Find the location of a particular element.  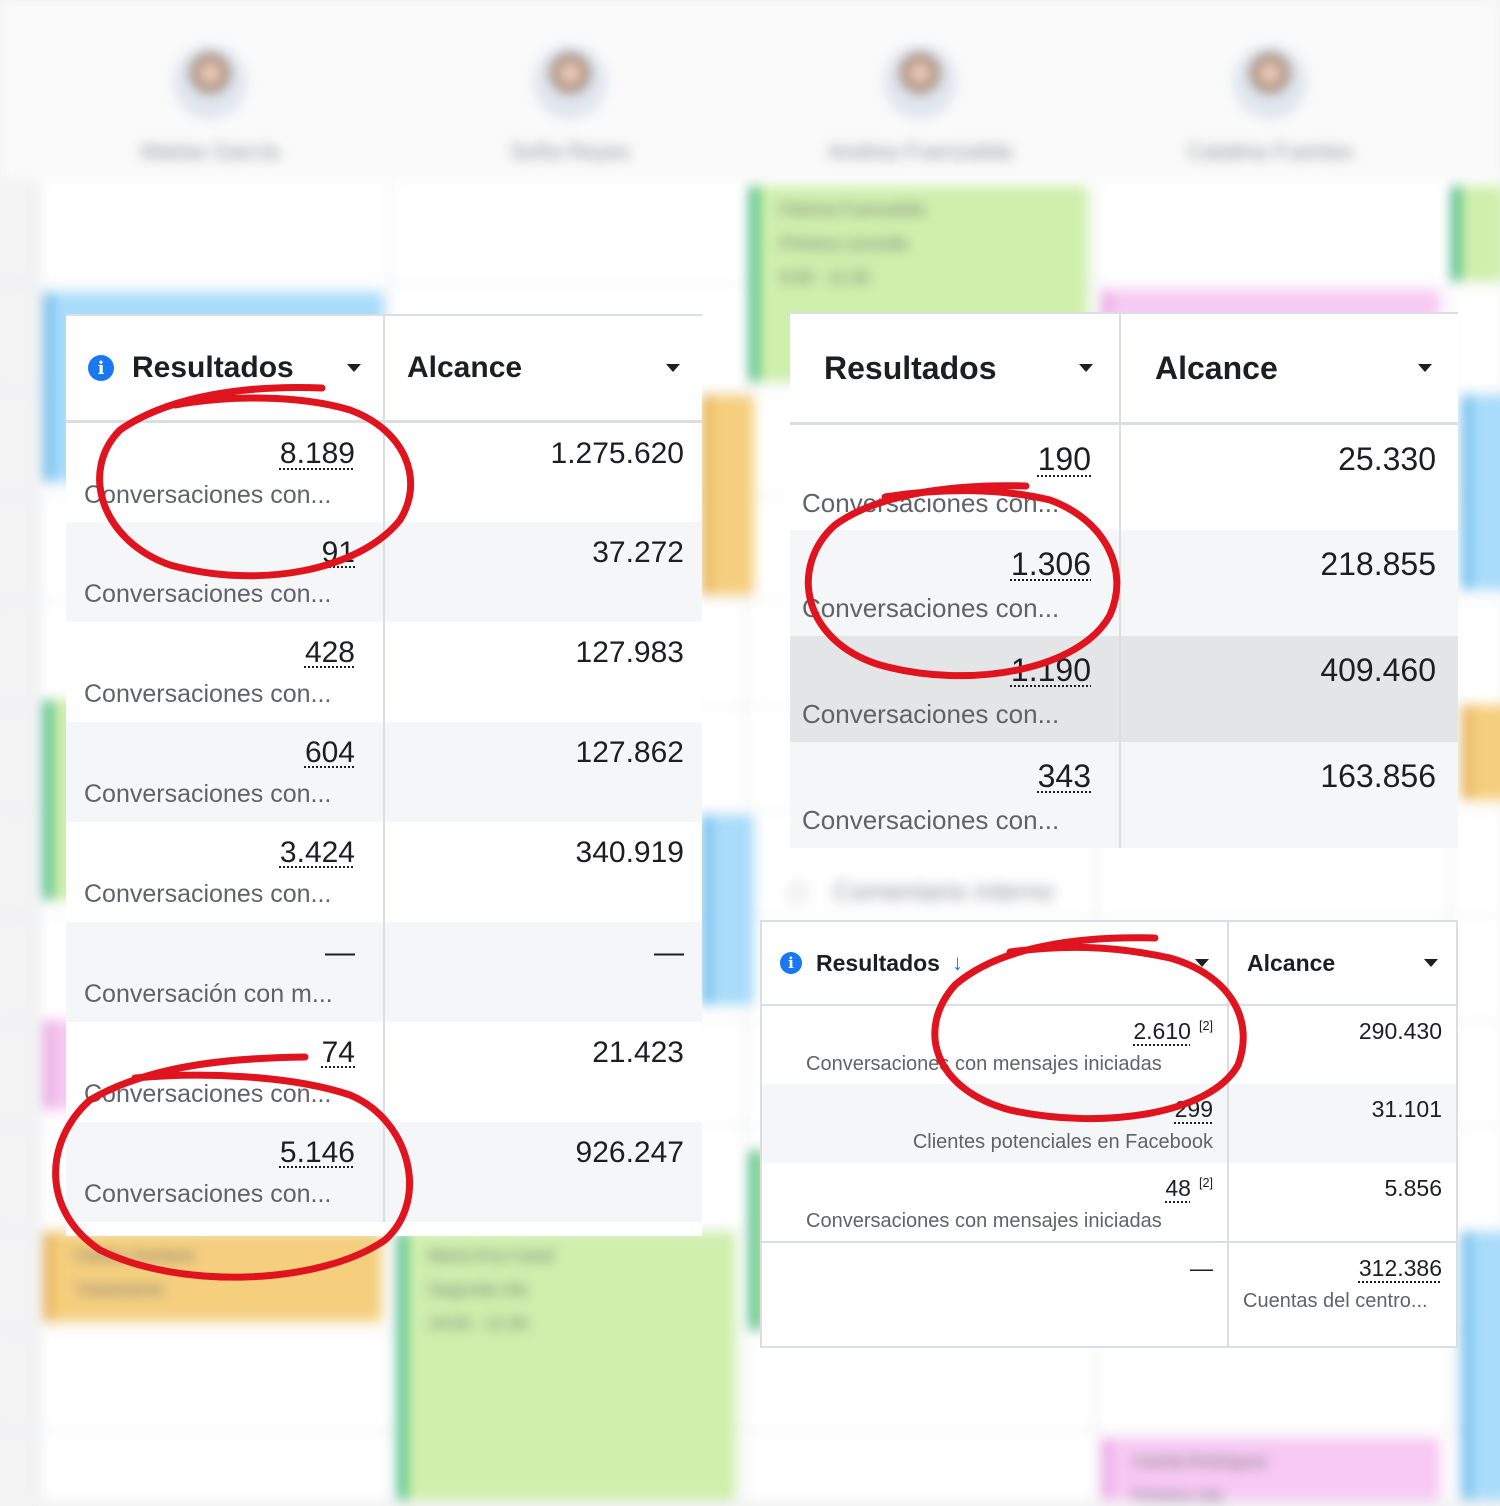

event-type: Primera consulta is located at coordinates (844, 243).